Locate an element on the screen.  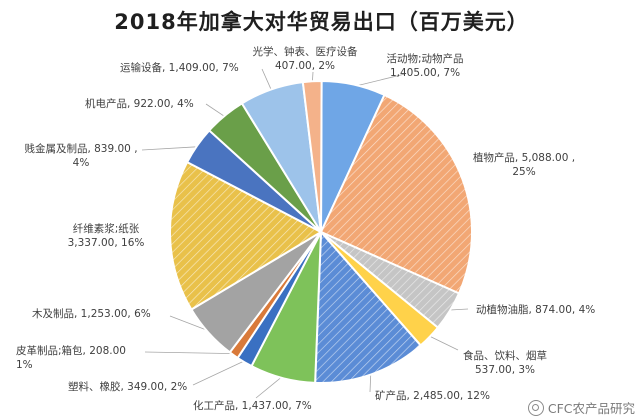
watermark: CFC农产品研究 is located at coordinates (581, 407).